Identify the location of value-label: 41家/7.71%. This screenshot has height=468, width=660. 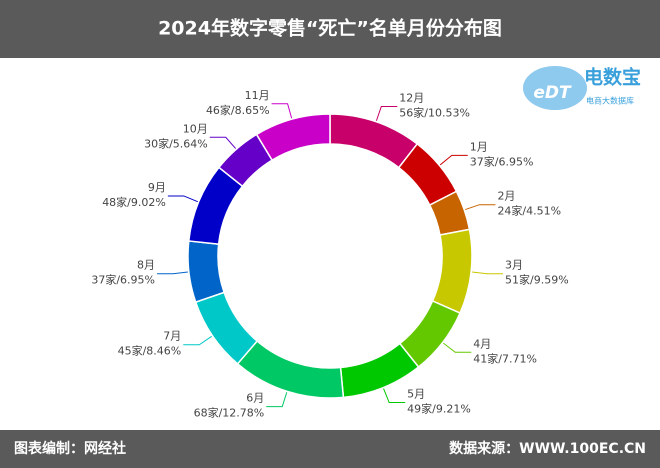
(505, 358).